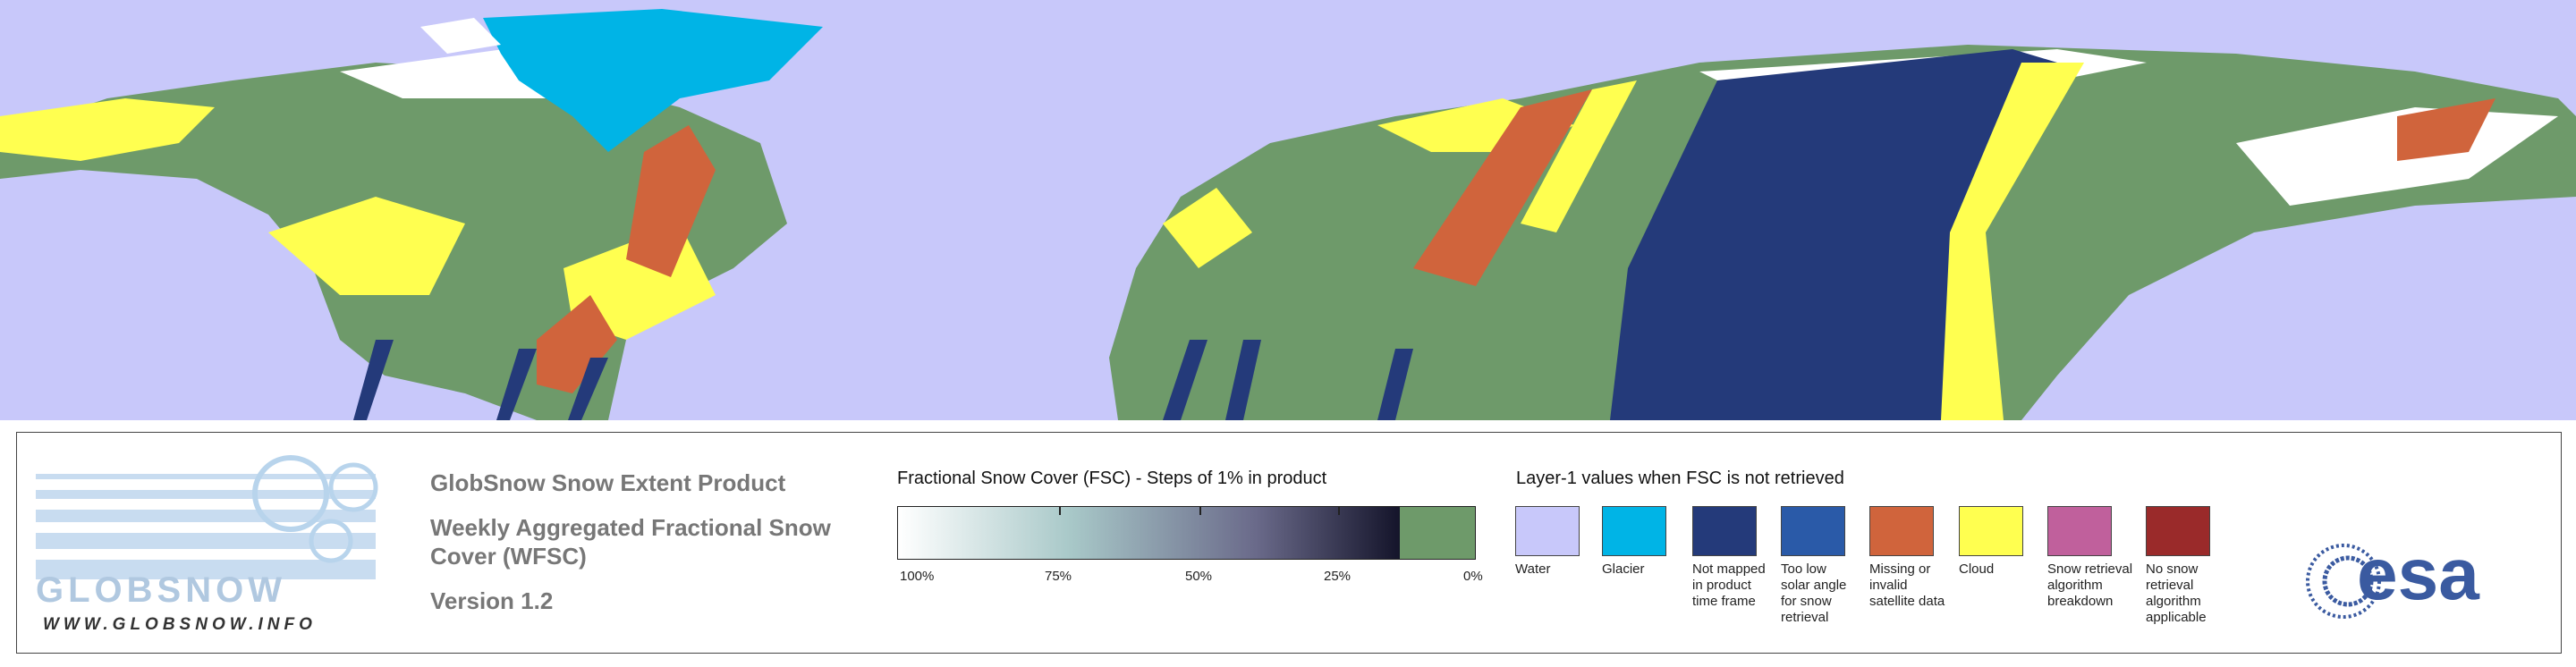 Image resolution: width=2576 pixels, height=667 pixels. Describe the element at coordinates (1729, 585) in the screenshot. I see `legend-label: Not mapped in product time frame` at that location.